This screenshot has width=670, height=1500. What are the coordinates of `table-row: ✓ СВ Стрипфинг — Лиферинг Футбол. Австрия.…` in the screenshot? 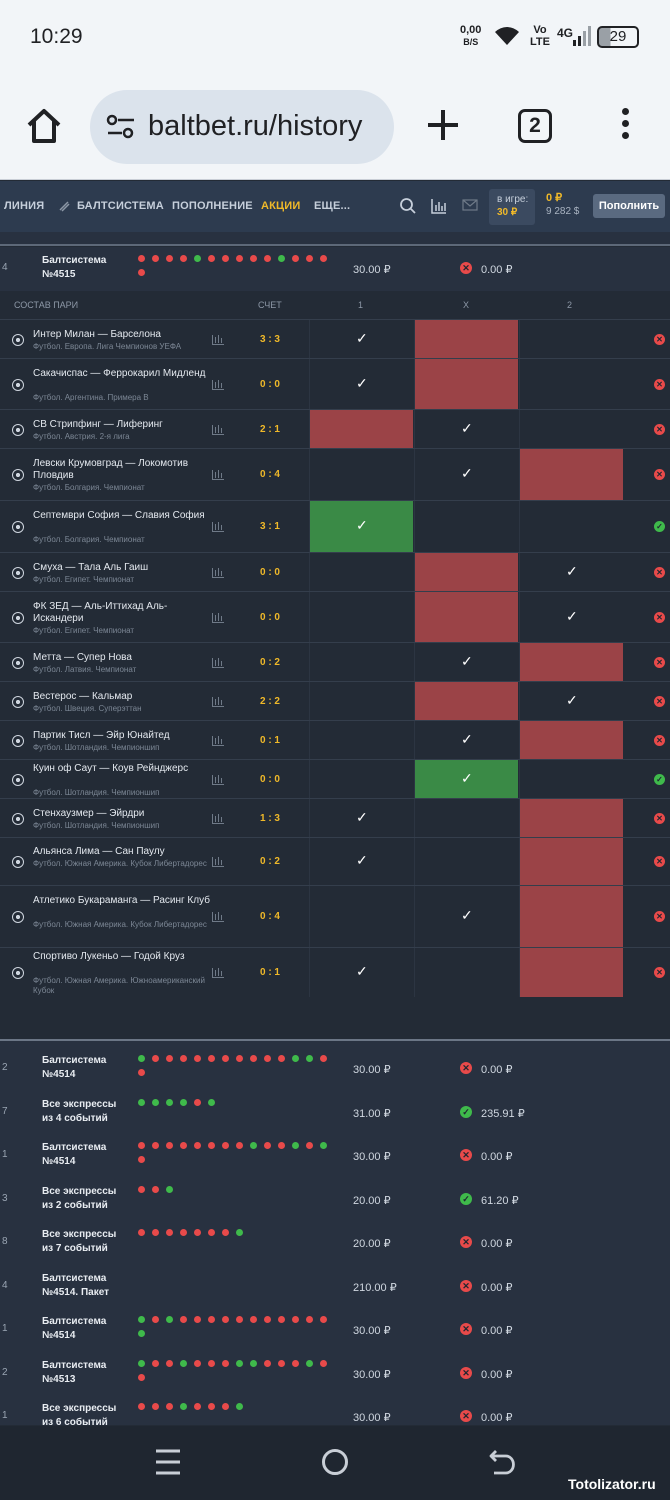 It's located at (335, 428).